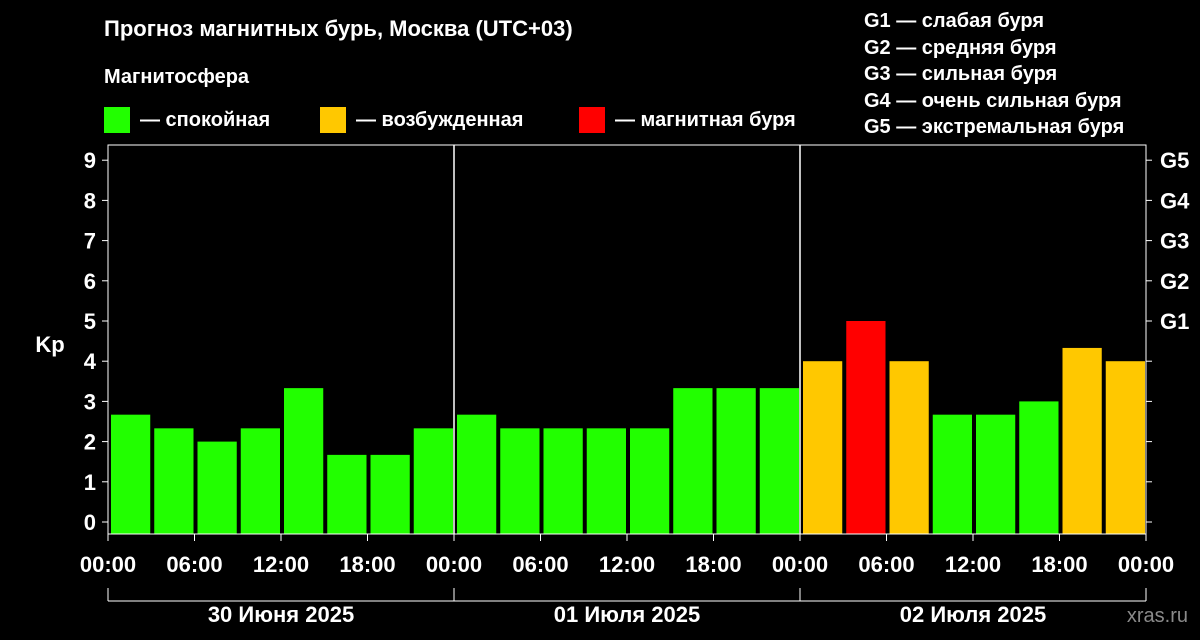 Image resolution: width=1200 pixels, height=640 pixels. Describe the element at coordinates (90, 482) in the screenshot. I see `y-tick-label: 1` at that location.